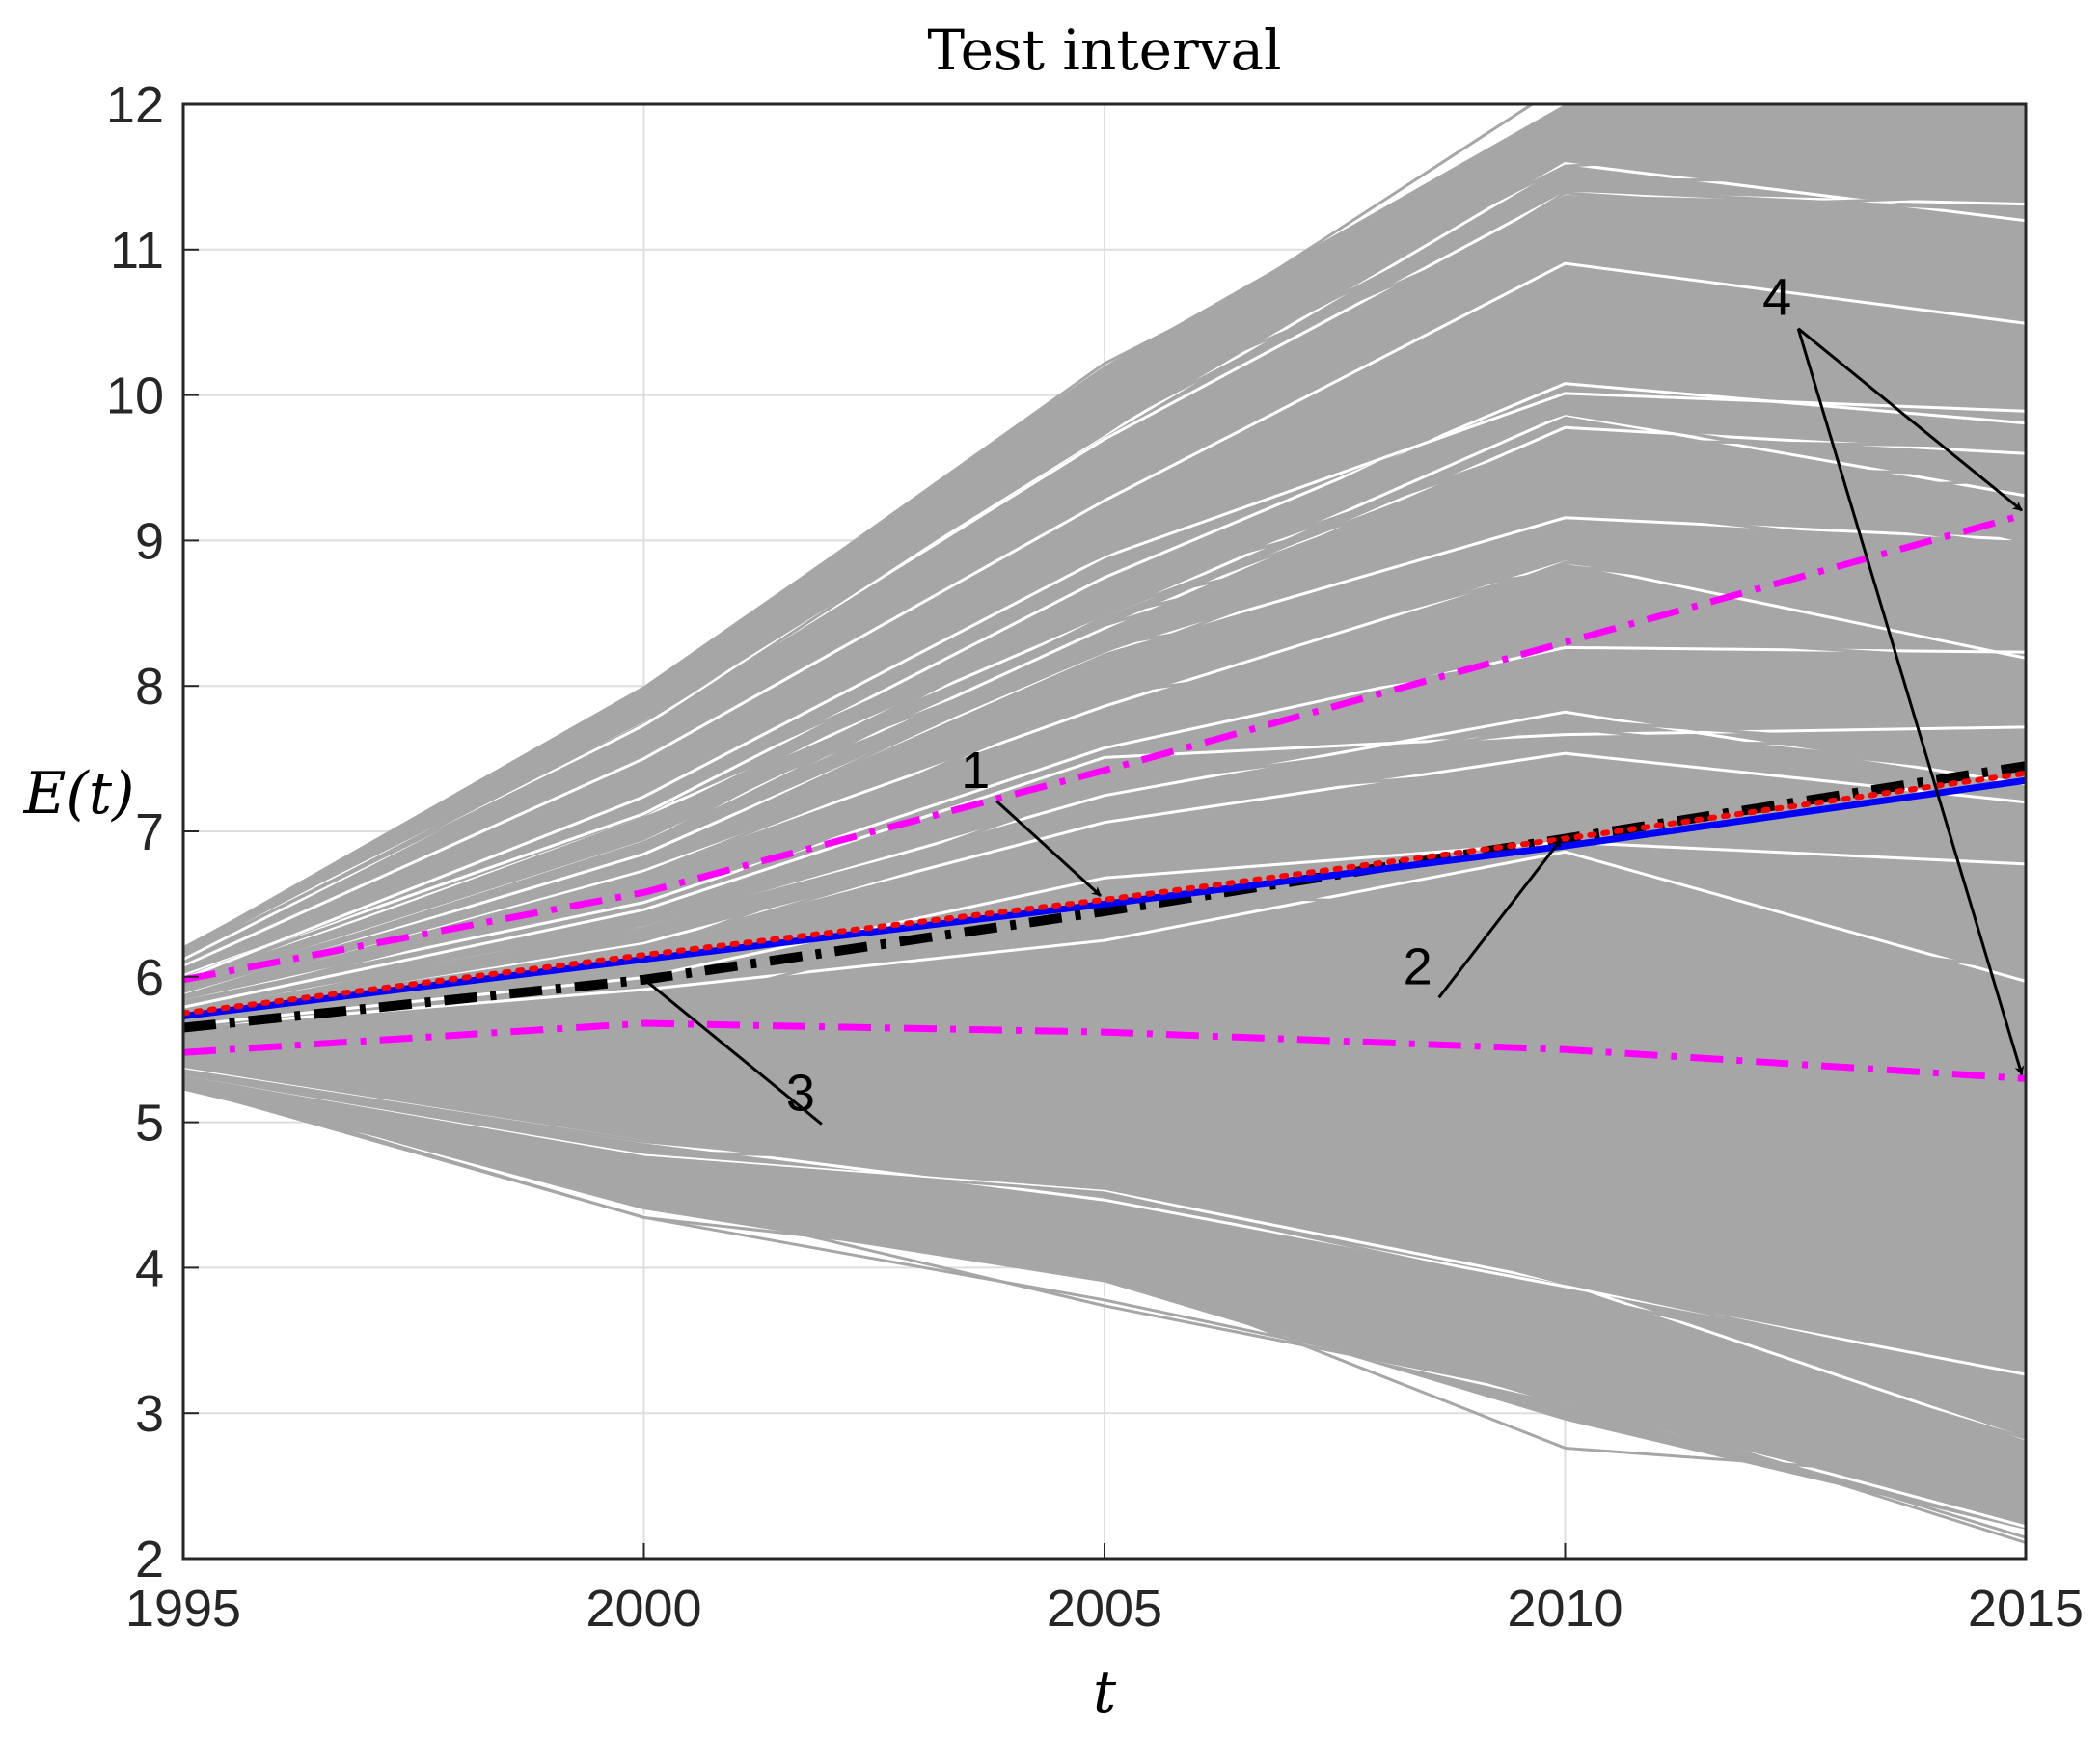 This screenshot has height=1737, width=2100. Describe the element at coordinates (1105, 1692) in the screenshot. I see `x-axis-label: t` at that location.